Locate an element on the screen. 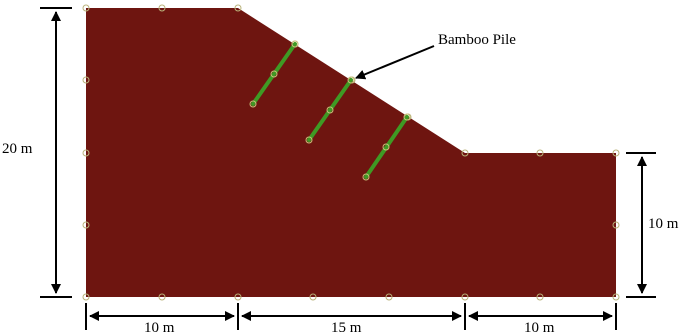 The width and height of the screenshot is (686, 336). left-height-label: 20 m is located at coordinates (17, 149).